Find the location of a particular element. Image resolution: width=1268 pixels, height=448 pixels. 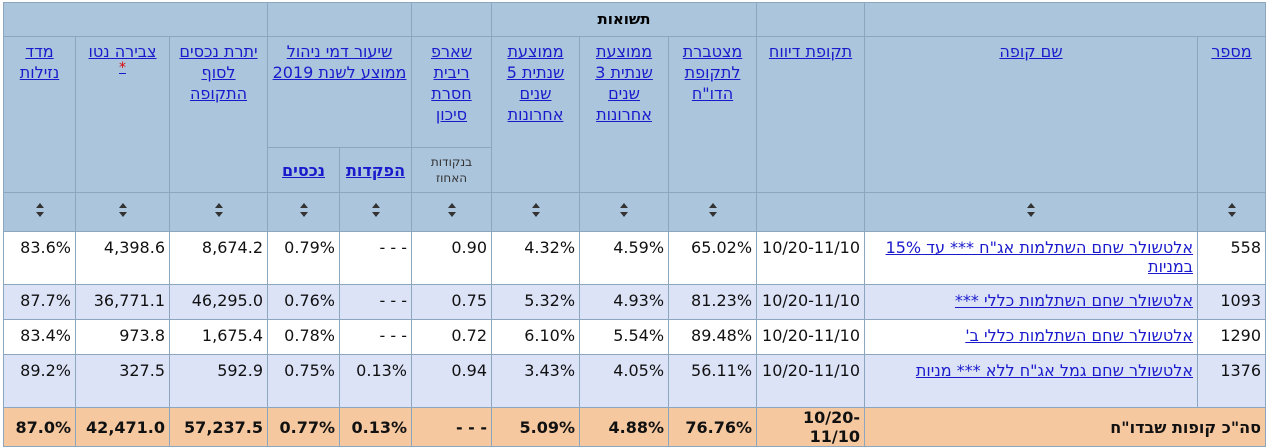

col-header: שיעור דמי ניהול ממוצע לשנת 2019 is located at coordinates (339, 92).